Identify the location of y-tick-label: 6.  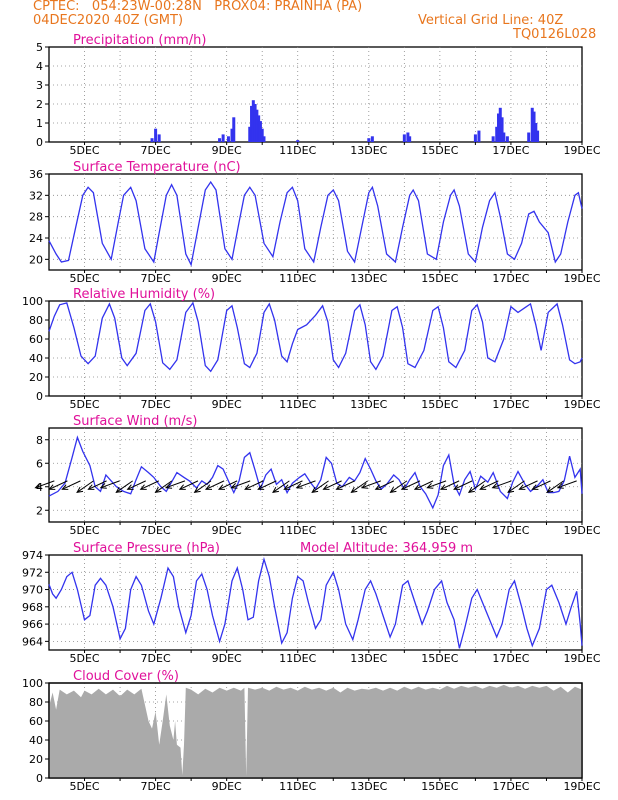
(39, 463).